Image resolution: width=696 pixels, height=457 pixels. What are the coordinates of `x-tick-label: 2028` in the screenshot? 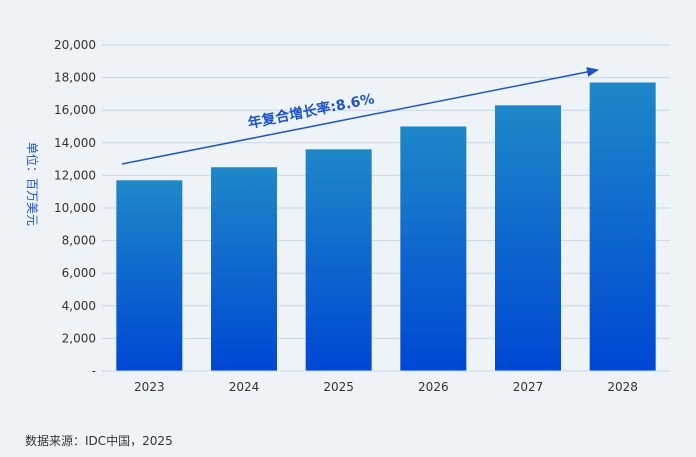 It's located at (622, 387).